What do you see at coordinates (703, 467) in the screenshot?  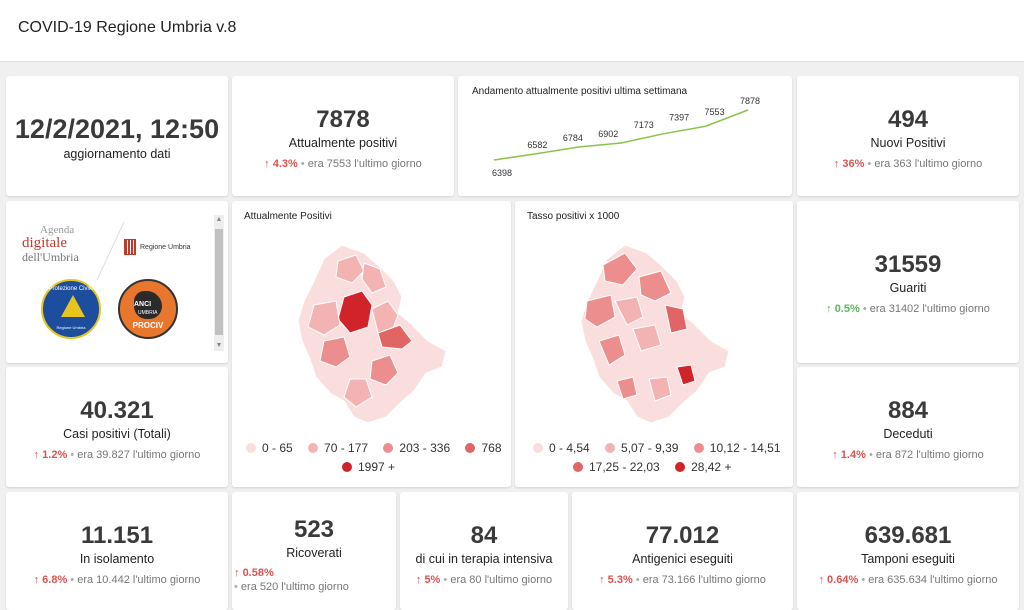 I see `legend-item: 28,42 +` at bounding box center [703, 467].